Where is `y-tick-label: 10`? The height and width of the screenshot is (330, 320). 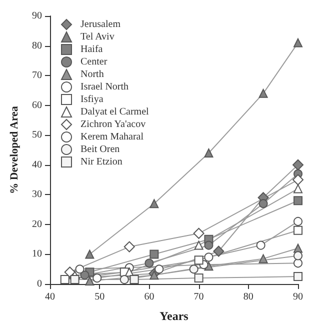 y-tick-label: 10 is located at coordinates (37, 254).